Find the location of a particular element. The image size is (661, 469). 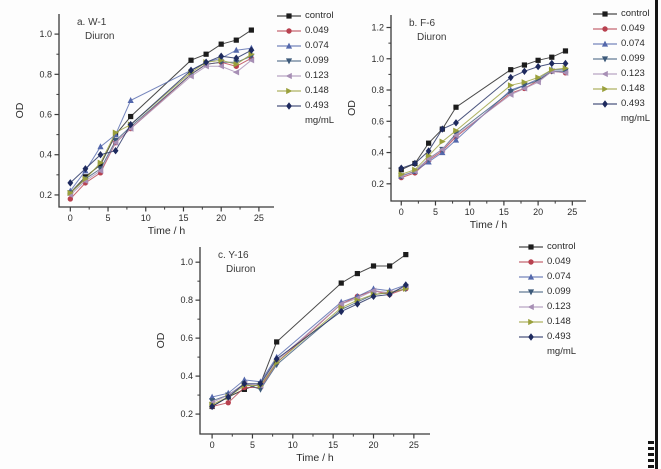

triangle-left-marker-icon is located at coordinates (605, 73).